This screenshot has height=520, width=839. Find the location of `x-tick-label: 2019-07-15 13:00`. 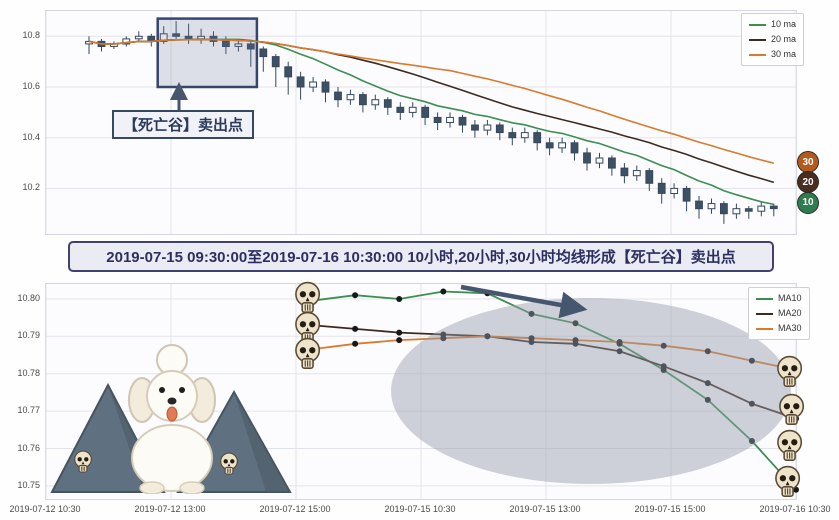

x-tick-label: 2019-07-15 13:00 is located at coordinates (545, 509).